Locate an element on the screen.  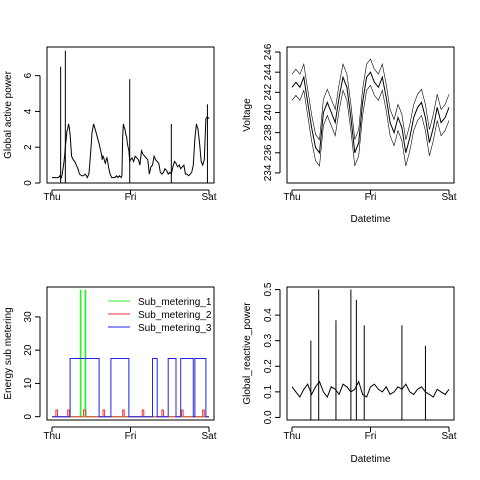
y-tick-label: 0.5 is located at coordinates (268, 289).